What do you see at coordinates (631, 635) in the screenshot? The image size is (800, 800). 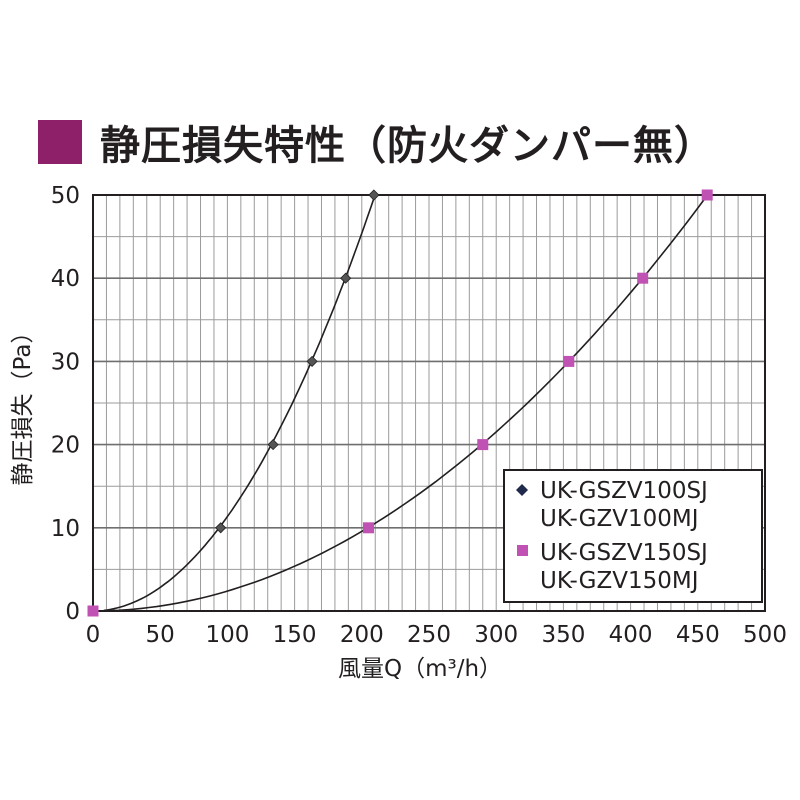 I see `x-tick-label: 400` at bounding box center [631, 635].